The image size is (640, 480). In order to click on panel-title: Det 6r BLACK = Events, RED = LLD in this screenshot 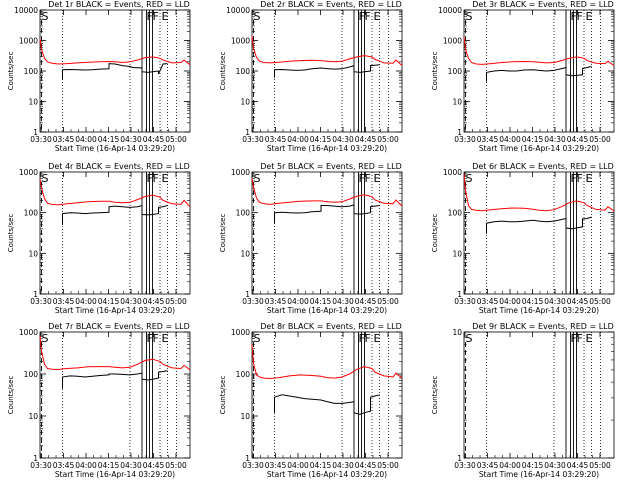, I will do `click(543, 166)`.